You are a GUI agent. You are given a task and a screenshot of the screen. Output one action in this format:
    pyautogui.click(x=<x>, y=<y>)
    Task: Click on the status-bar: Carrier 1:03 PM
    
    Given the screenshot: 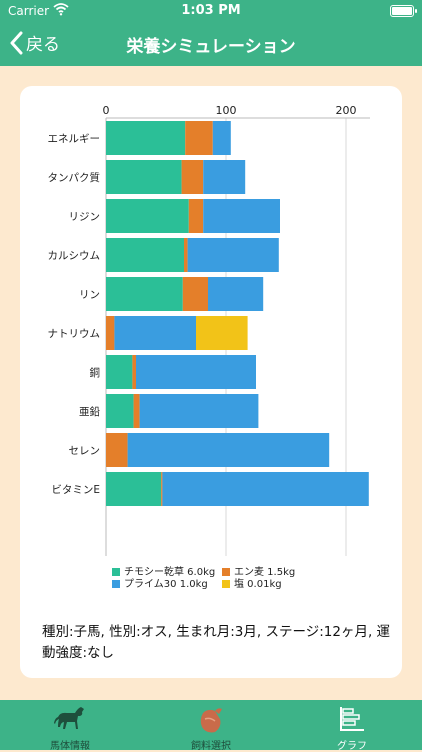 What is the action you would take?
    pyautogui.click(x=211, y=11)
    